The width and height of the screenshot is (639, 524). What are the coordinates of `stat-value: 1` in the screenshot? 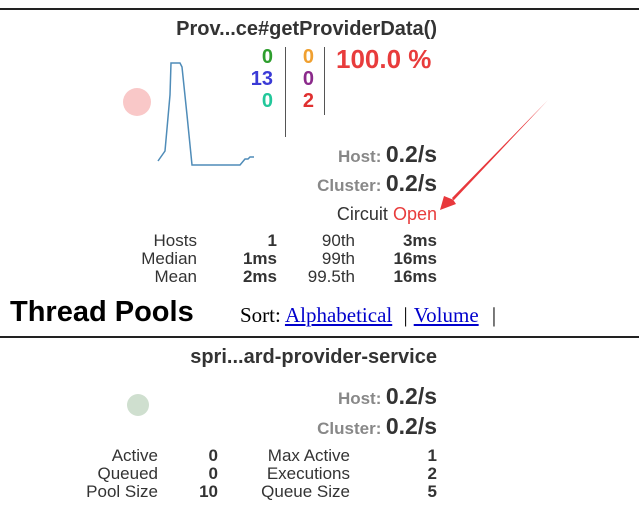 It's located at (272, 240).